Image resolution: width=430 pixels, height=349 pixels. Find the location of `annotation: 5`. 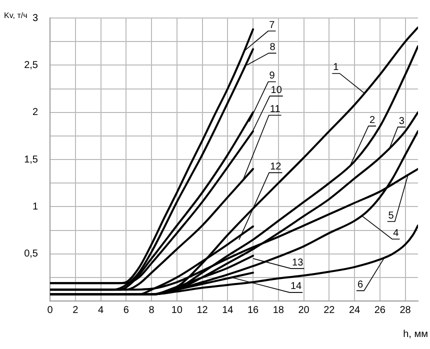

annotation: 5 is located at coordinates (391, 216).